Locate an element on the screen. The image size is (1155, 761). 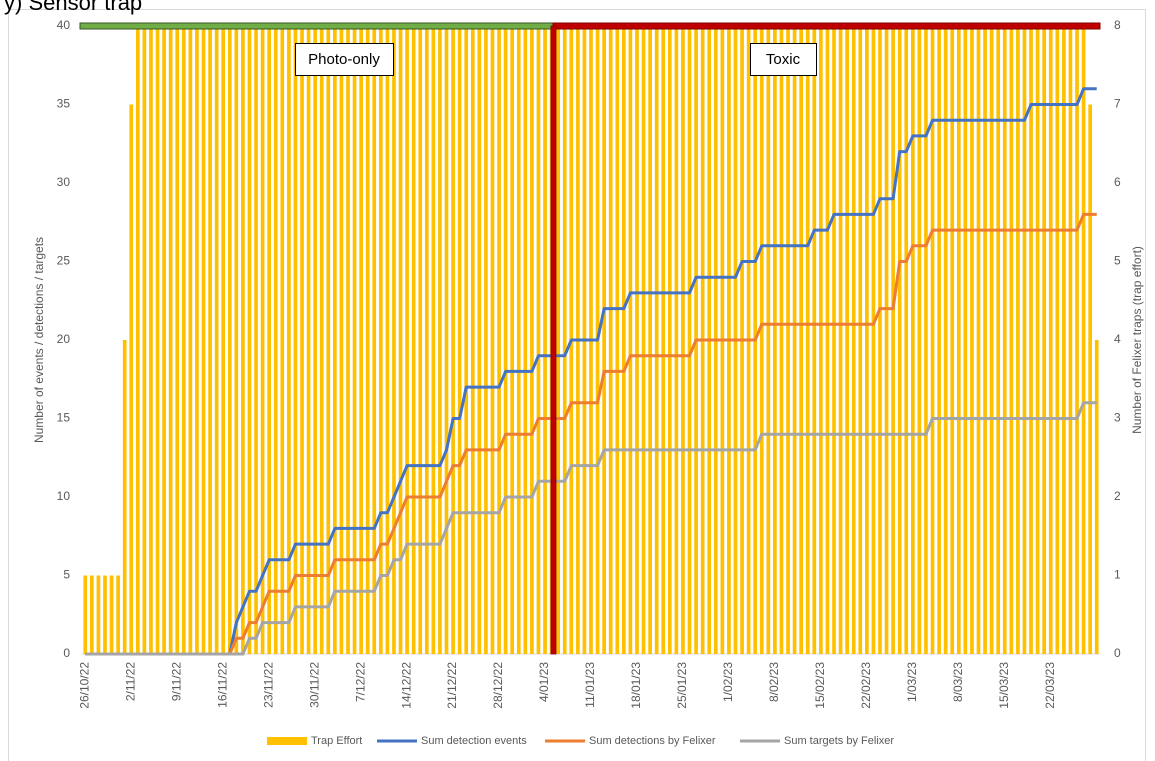
y-tick-label: 40 is located at coordinates (64, 25).